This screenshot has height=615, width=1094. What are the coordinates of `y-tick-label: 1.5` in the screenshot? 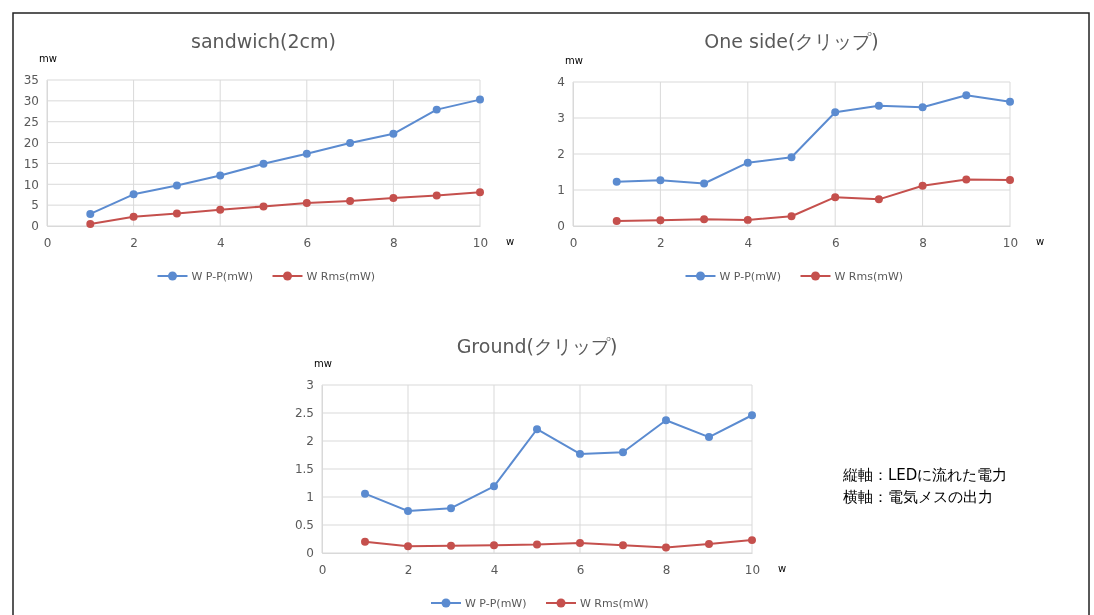 It's located at (304, 469).